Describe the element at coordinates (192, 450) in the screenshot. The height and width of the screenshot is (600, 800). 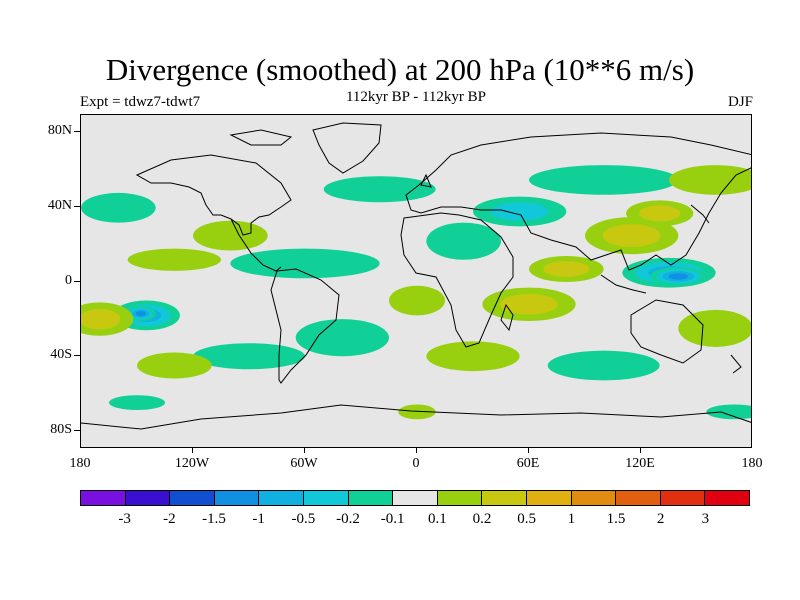
I see `lon-tick-mark-120w` at that location.